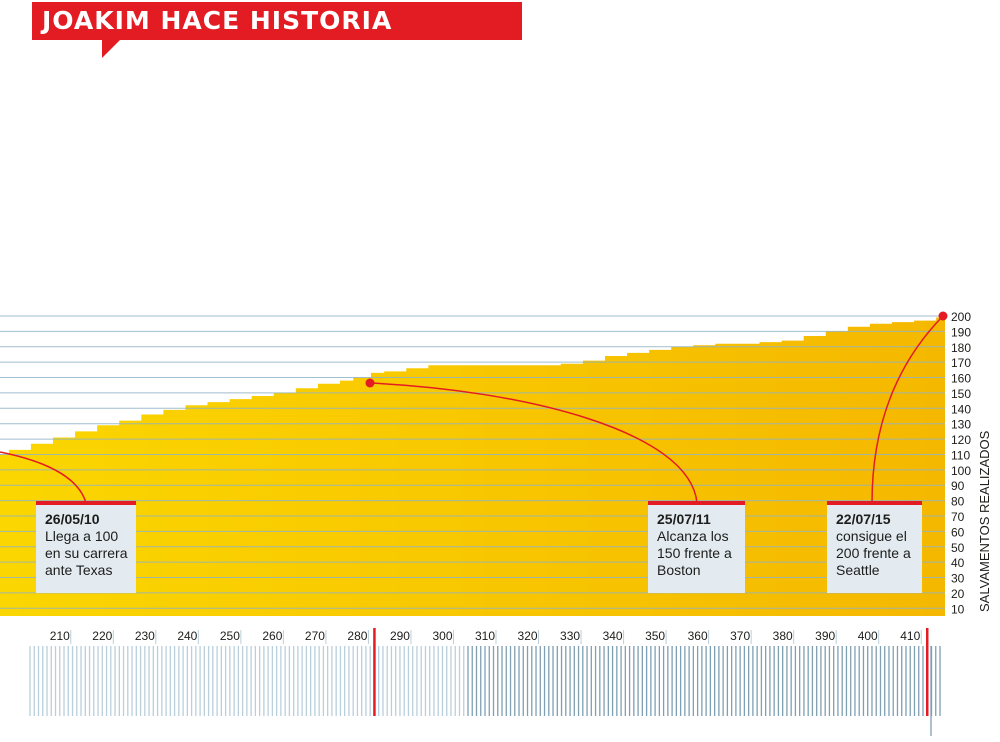 Image resolution: width=1000 pixels, height=742 pixels. I want to click on x-tick-label: 270, so click(315, 636).